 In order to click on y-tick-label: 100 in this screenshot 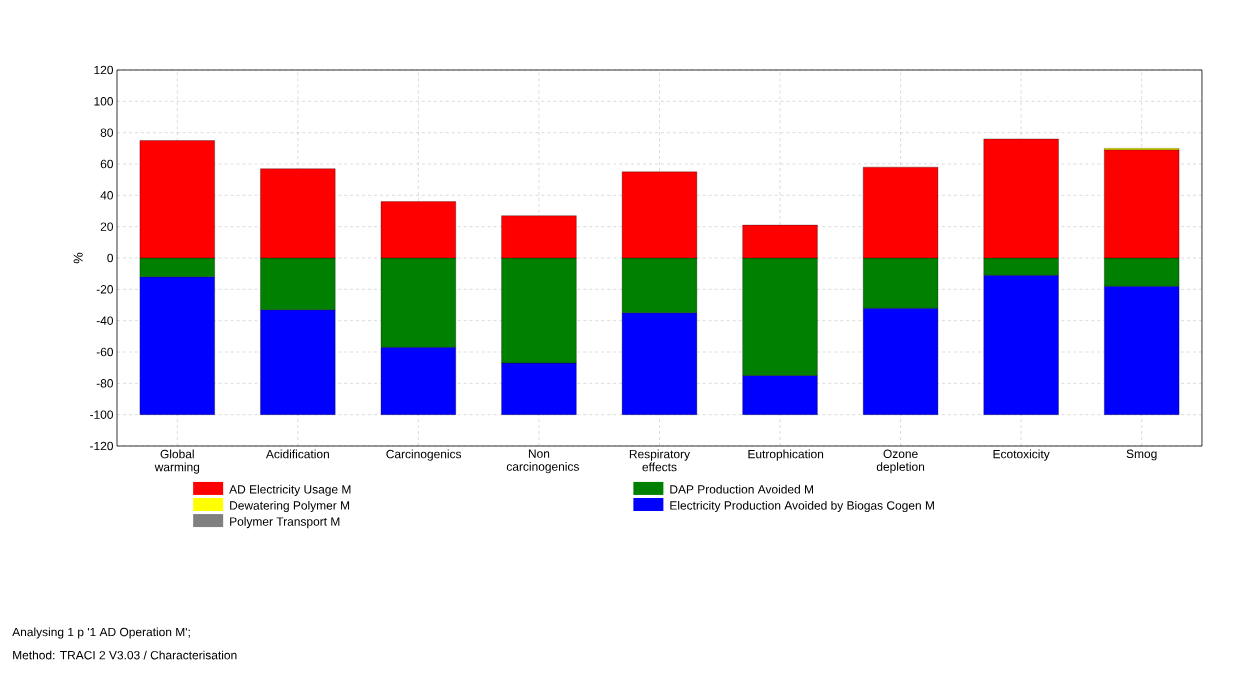, I will do `click(104, 101)`.